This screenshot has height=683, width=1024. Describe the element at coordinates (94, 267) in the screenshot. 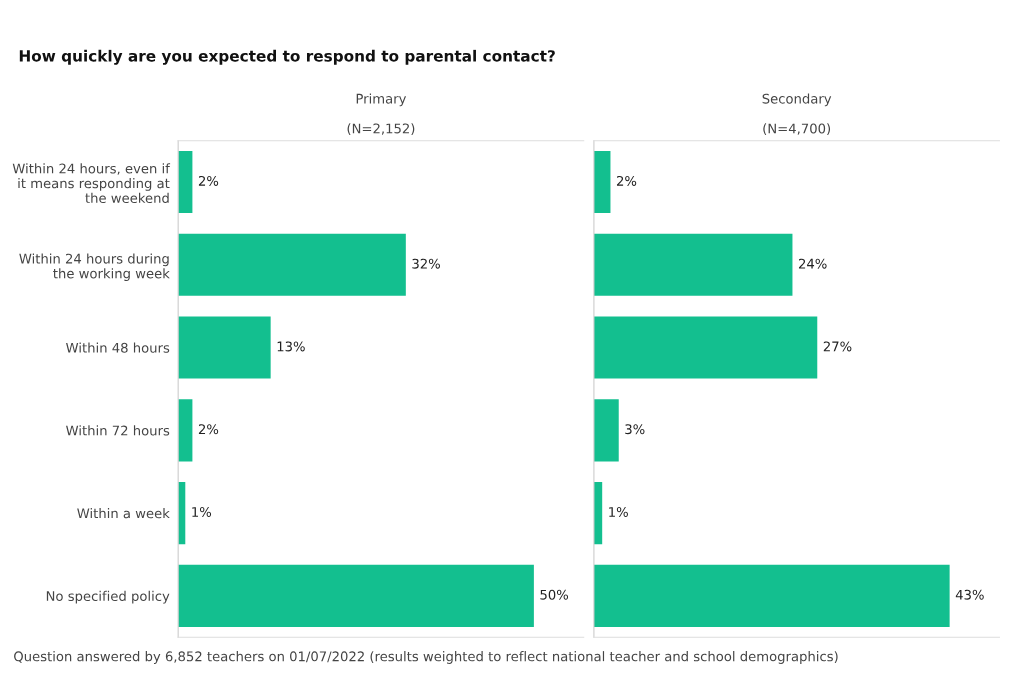

I see `y-tick-label: Within 24 hours during the working week` at that location.